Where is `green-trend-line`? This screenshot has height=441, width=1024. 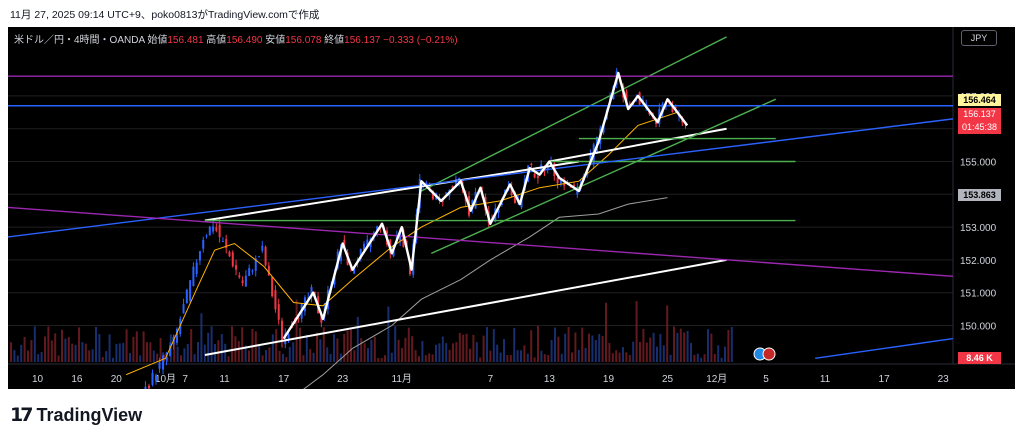
green-trend-line is located at coordinates (574, 114).